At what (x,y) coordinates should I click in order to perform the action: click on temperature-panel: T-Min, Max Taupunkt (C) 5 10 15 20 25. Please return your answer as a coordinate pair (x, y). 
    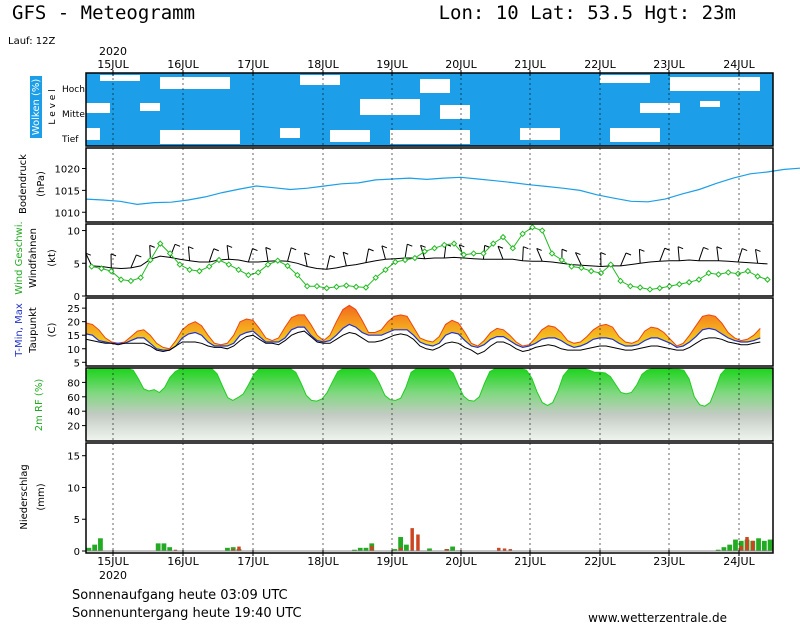
    Looking at the image, I should click on (387, 336).